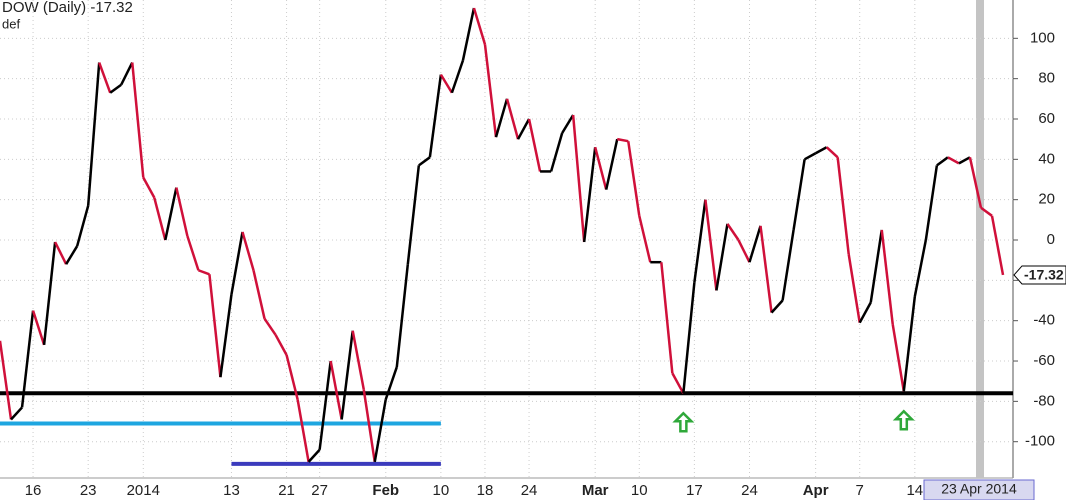 This screenshot has width=1066, height=500. I want to click on x-tick-label: Apr, so click(816, 490).